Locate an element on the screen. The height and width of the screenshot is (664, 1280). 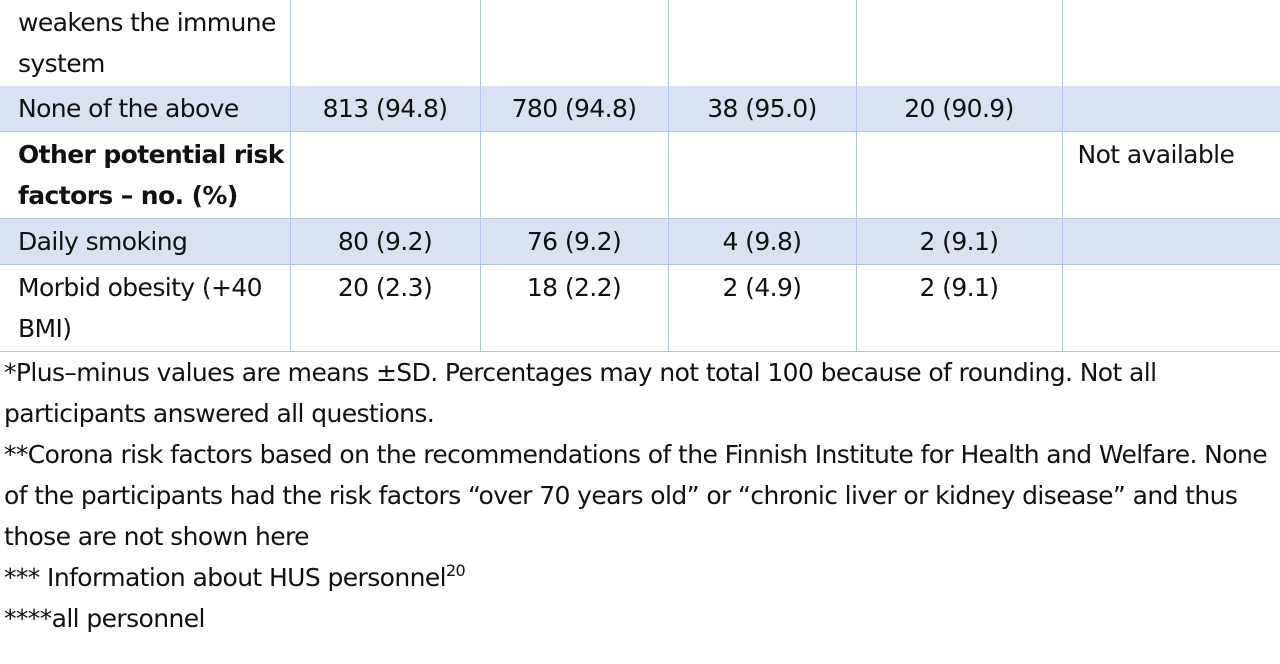
table-cell: 18 (2.2) is located at coordinates (574, 308).